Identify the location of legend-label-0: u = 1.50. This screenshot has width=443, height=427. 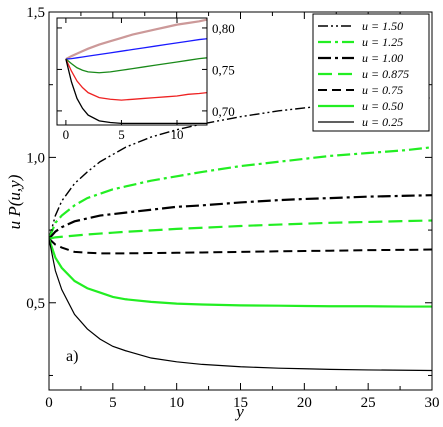
(382, 26).